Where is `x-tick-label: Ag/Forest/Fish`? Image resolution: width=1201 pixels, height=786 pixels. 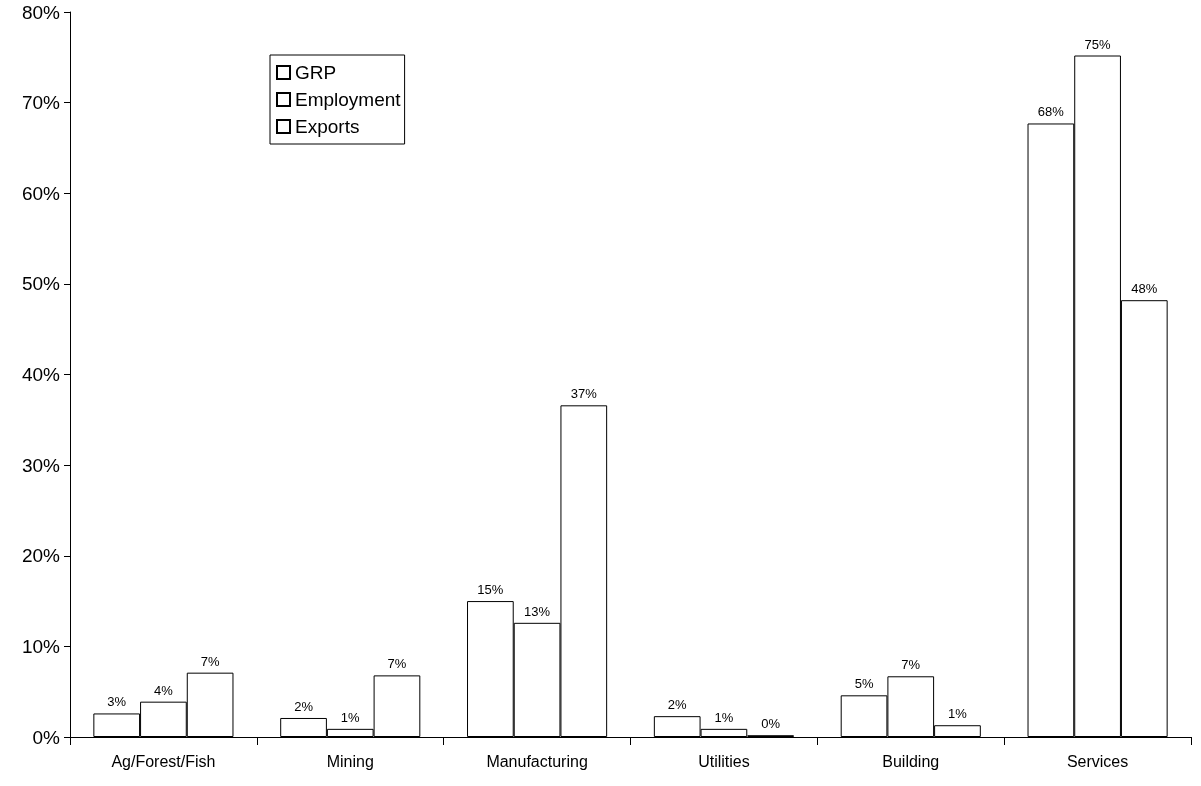
x-tick-label: Ag/Forest/Fish is located at coordinates (163, 761).